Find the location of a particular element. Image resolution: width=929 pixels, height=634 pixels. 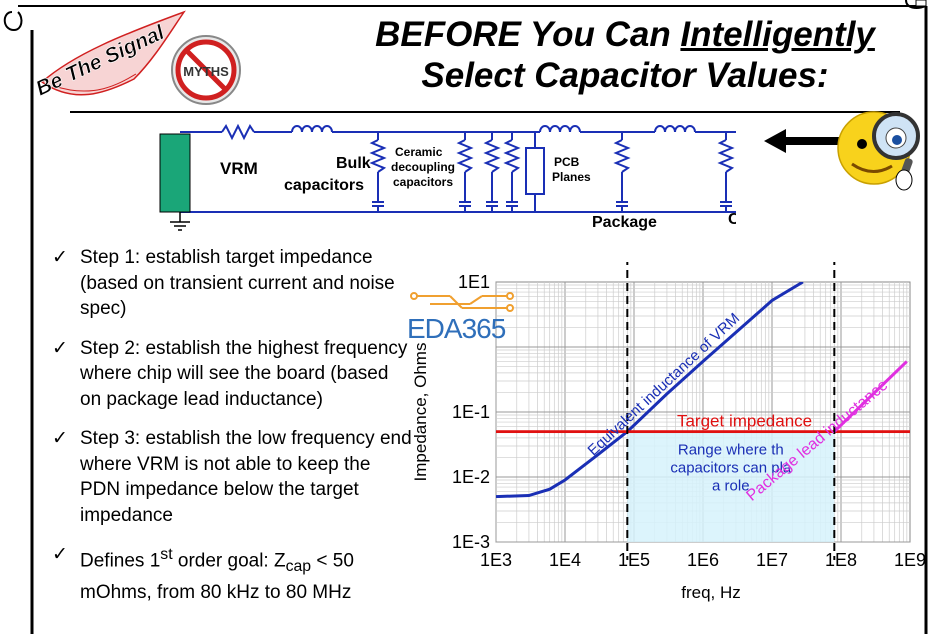

package-branch is located at coordinates (622, 172).